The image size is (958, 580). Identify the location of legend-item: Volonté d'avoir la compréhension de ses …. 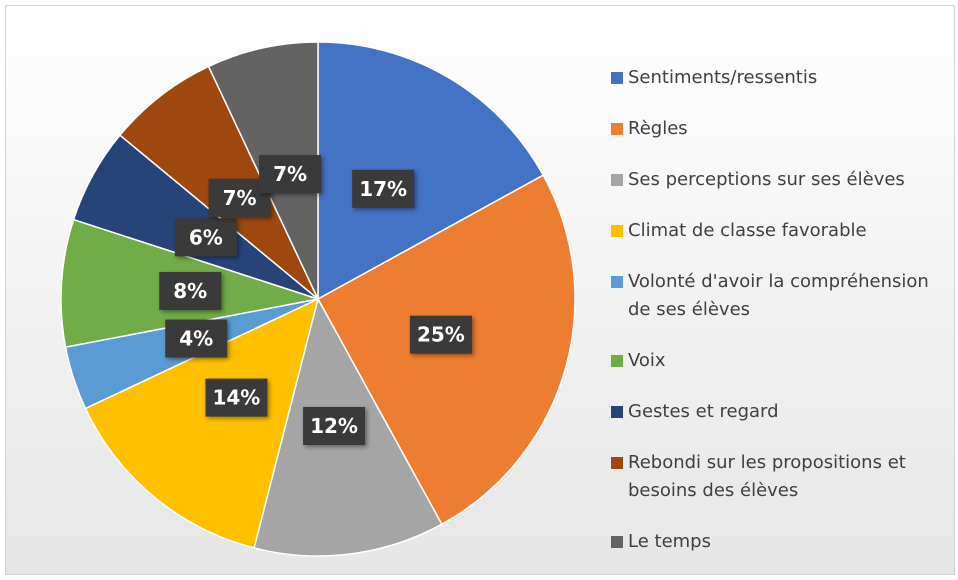
(783, 296).